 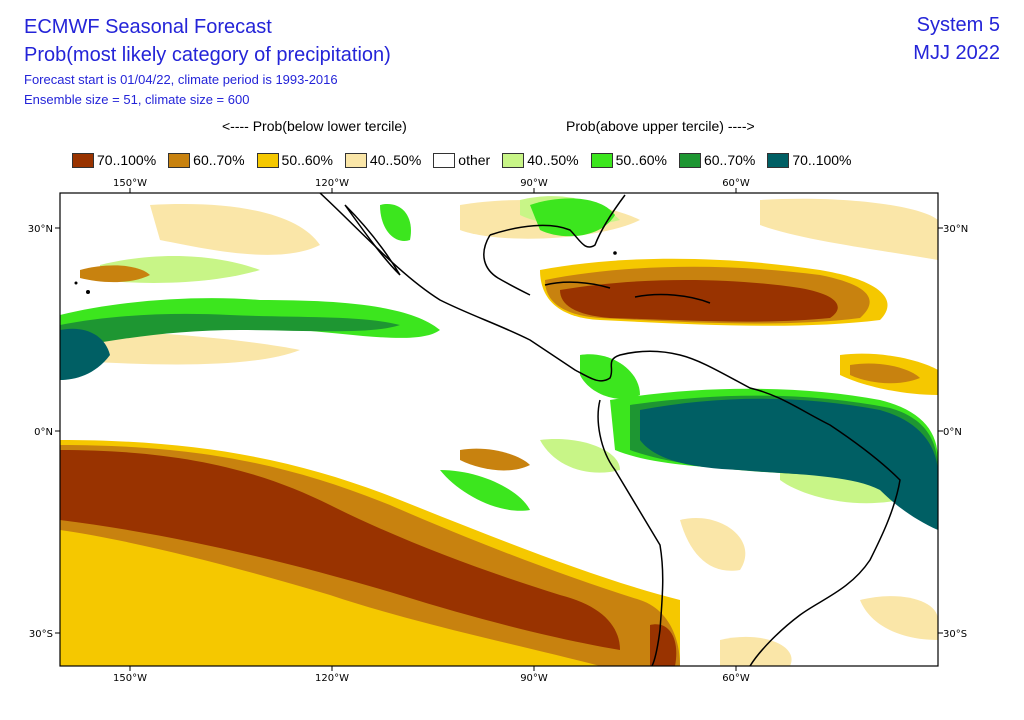 What do you see at coordinates (958, 25) in the screenshot?
I see `system-label: System 5` at bounding box center [958, 25].